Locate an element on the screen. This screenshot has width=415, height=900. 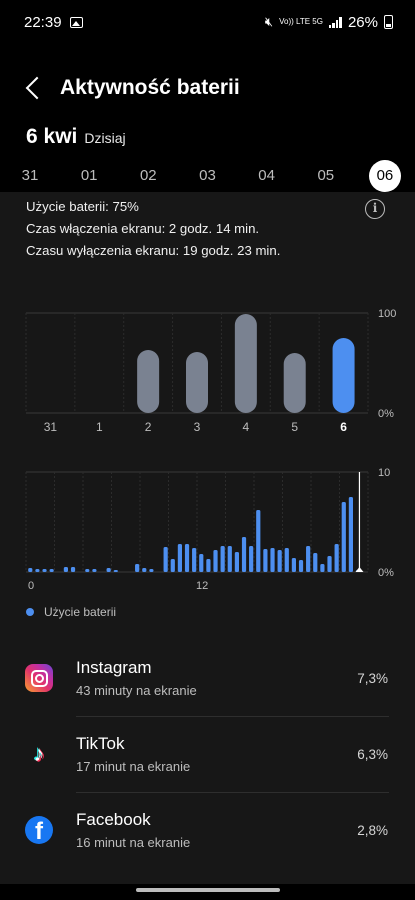
back-arrow-icon is located at coordinates (34, 88).